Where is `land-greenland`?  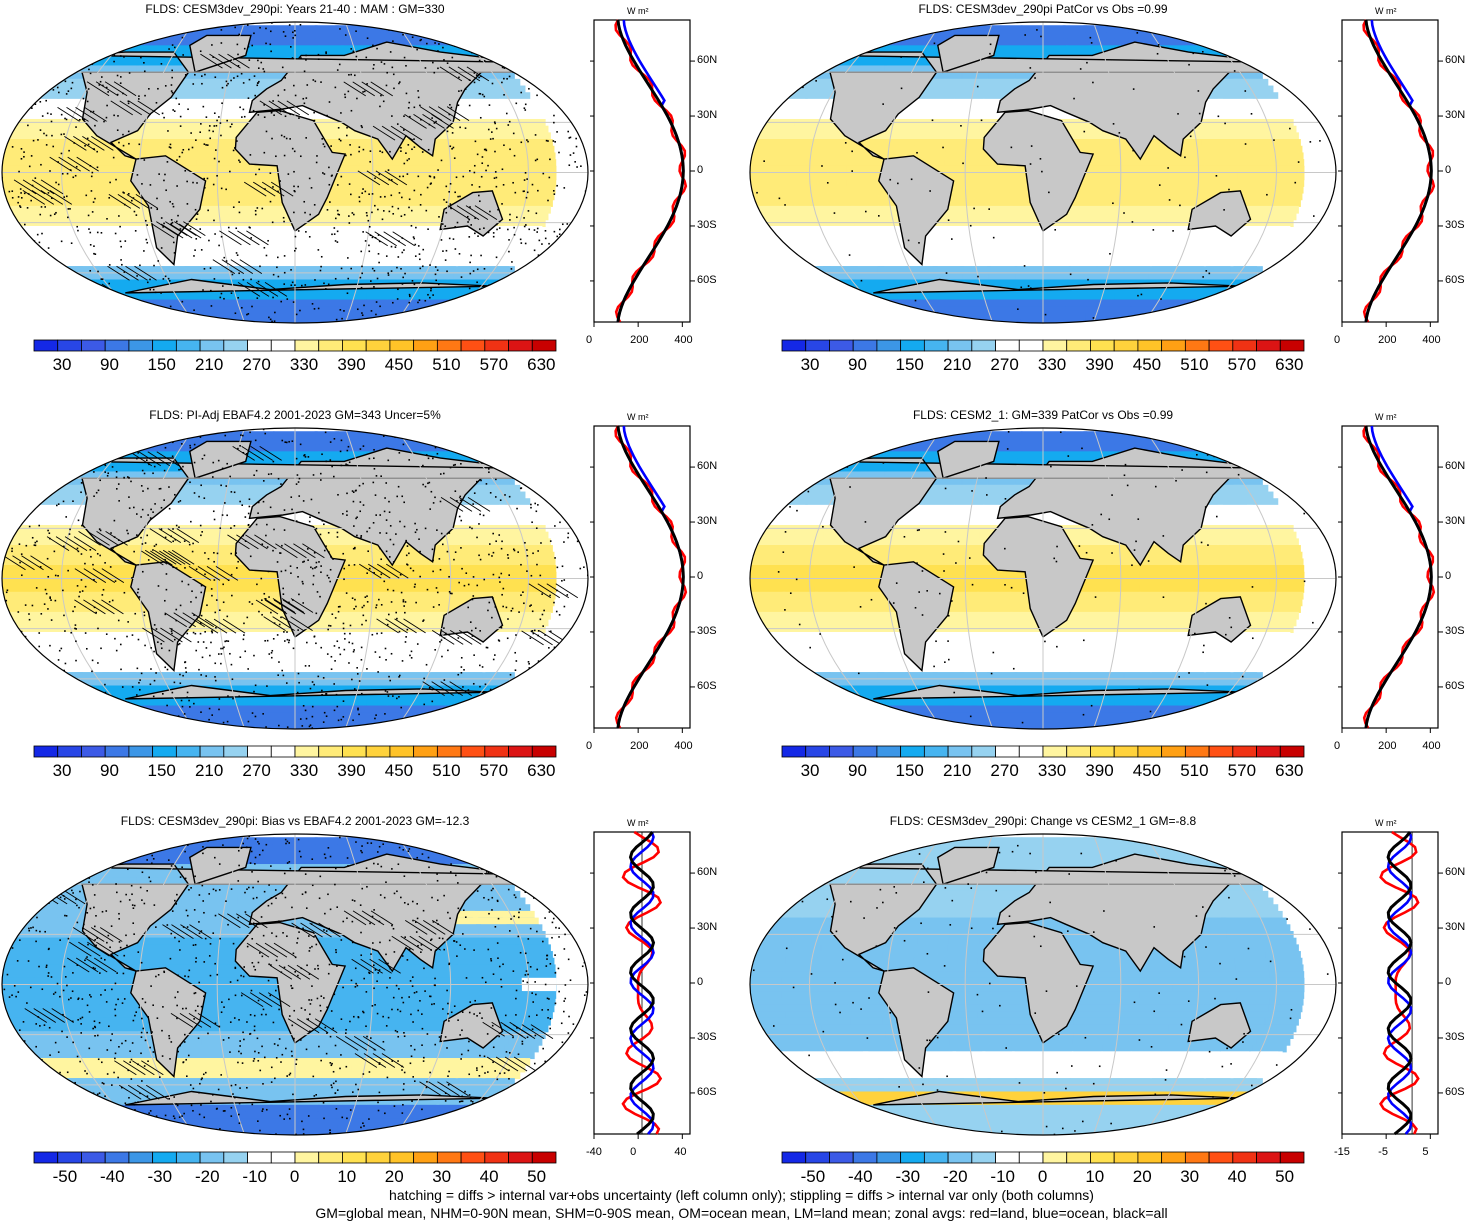 land-greenland is located at coordinates (220, 54).